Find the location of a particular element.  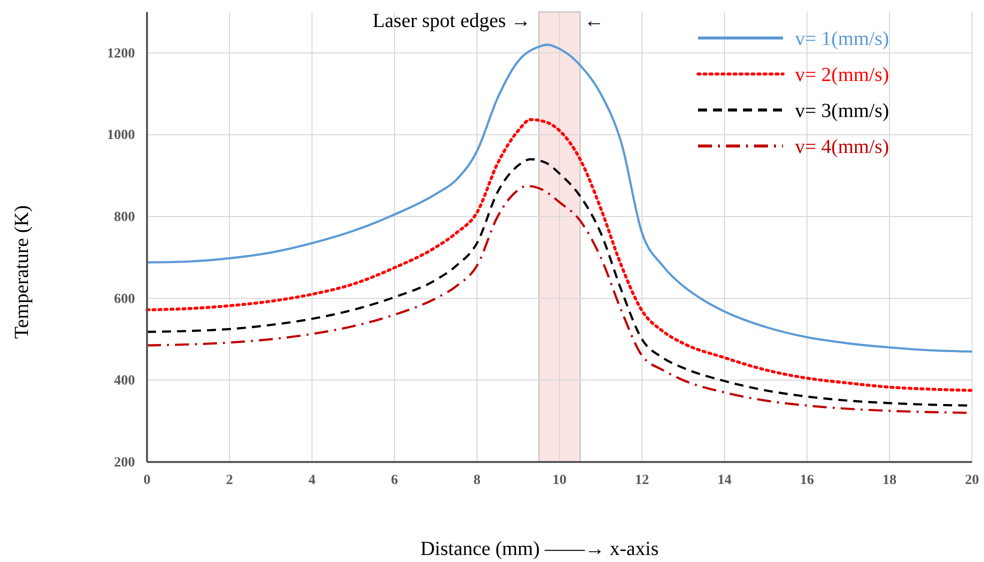

y-axis-title: Temperature (K) is located at coordinates (22, 272).